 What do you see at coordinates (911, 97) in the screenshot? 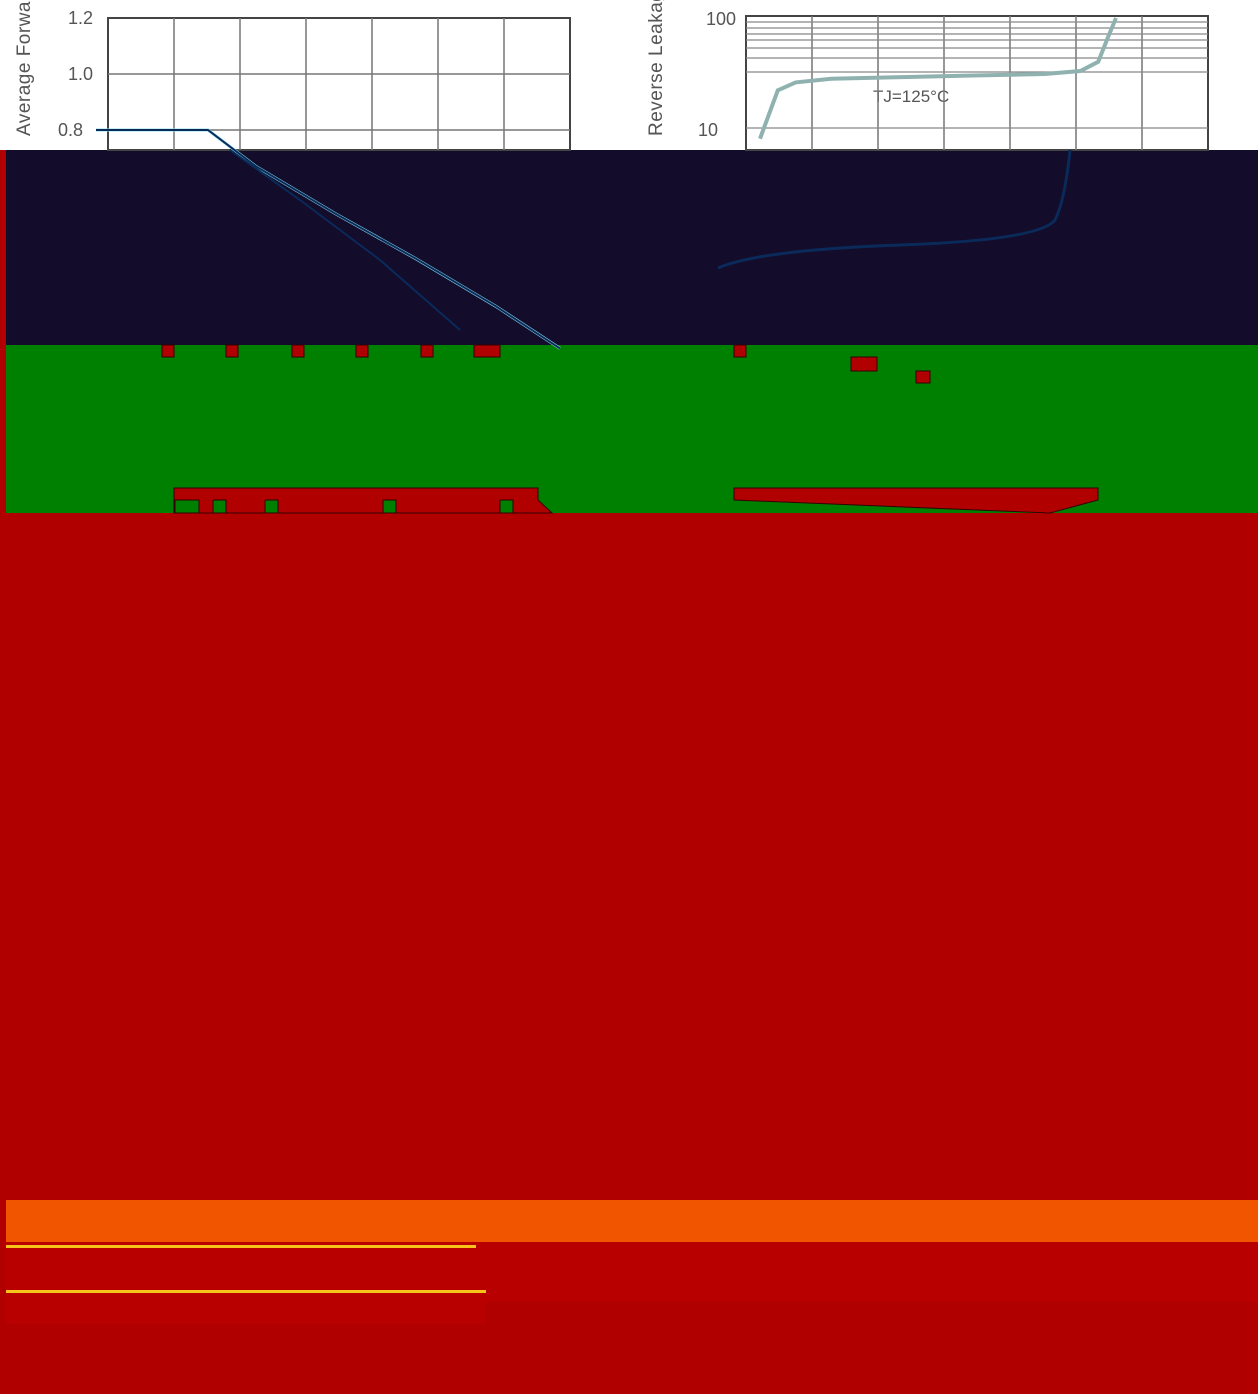
I see `tj-annotation: TJ=125°C` at bounding box center [911, 97].